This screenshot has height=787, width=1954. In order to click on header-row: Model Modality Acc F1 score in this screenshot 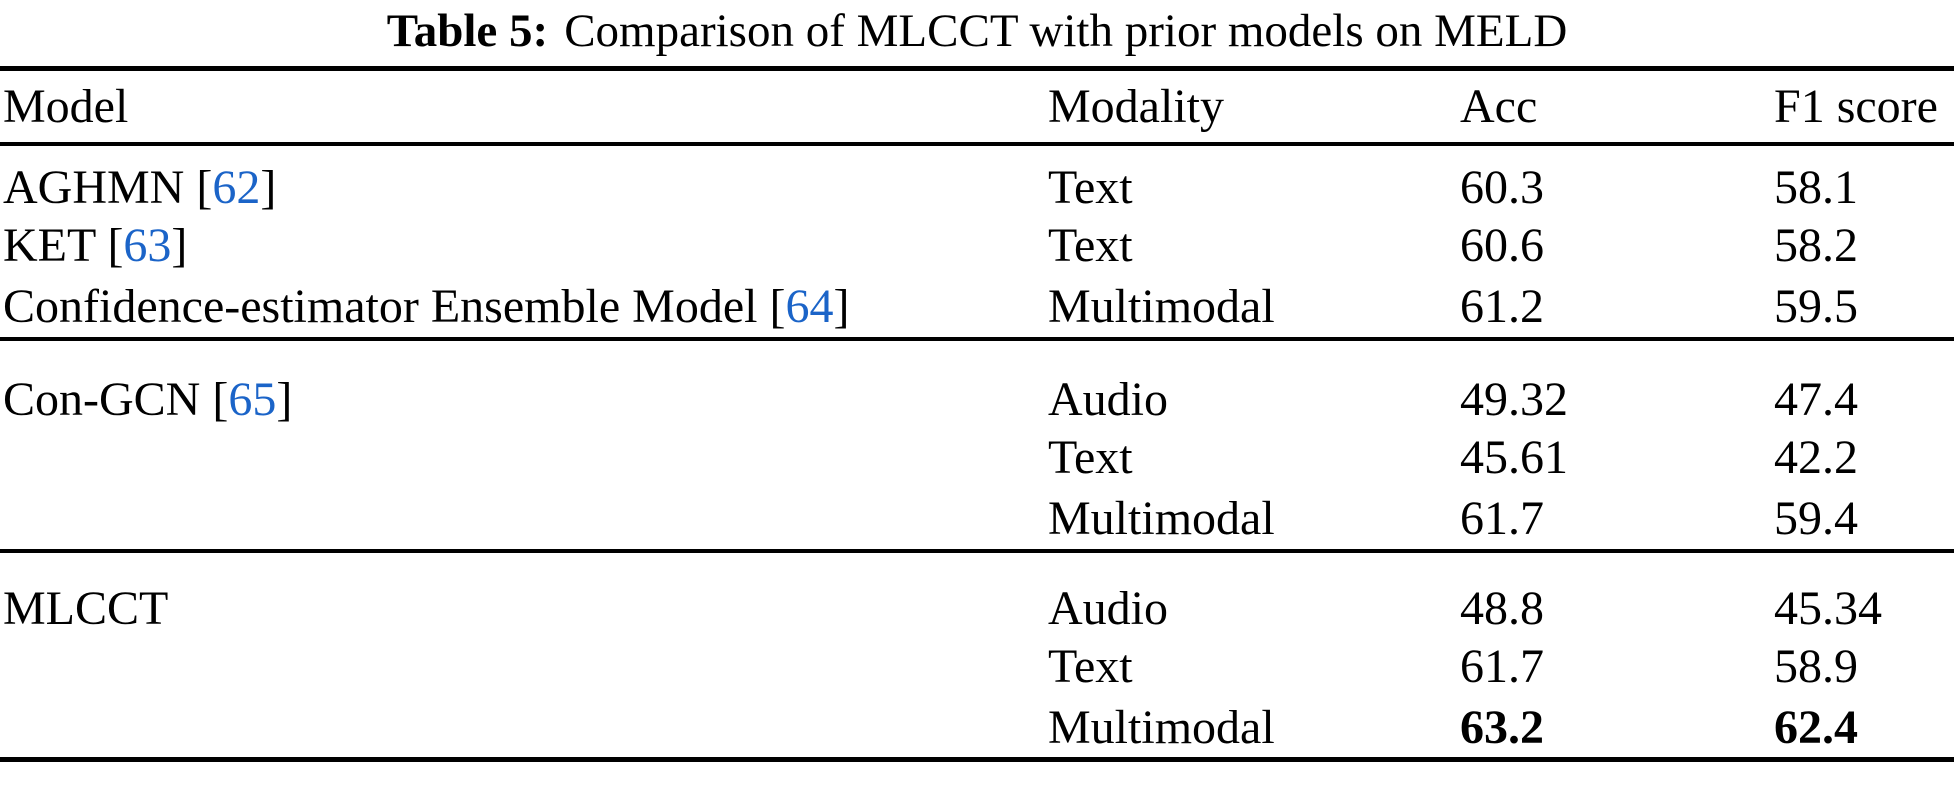, I will do `click(977, 107)`.